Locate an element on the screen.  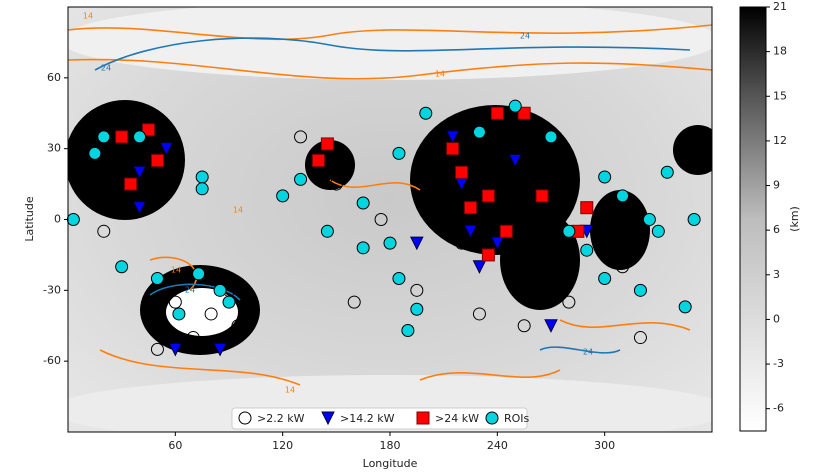
legend is located at coordinates (379, 418).